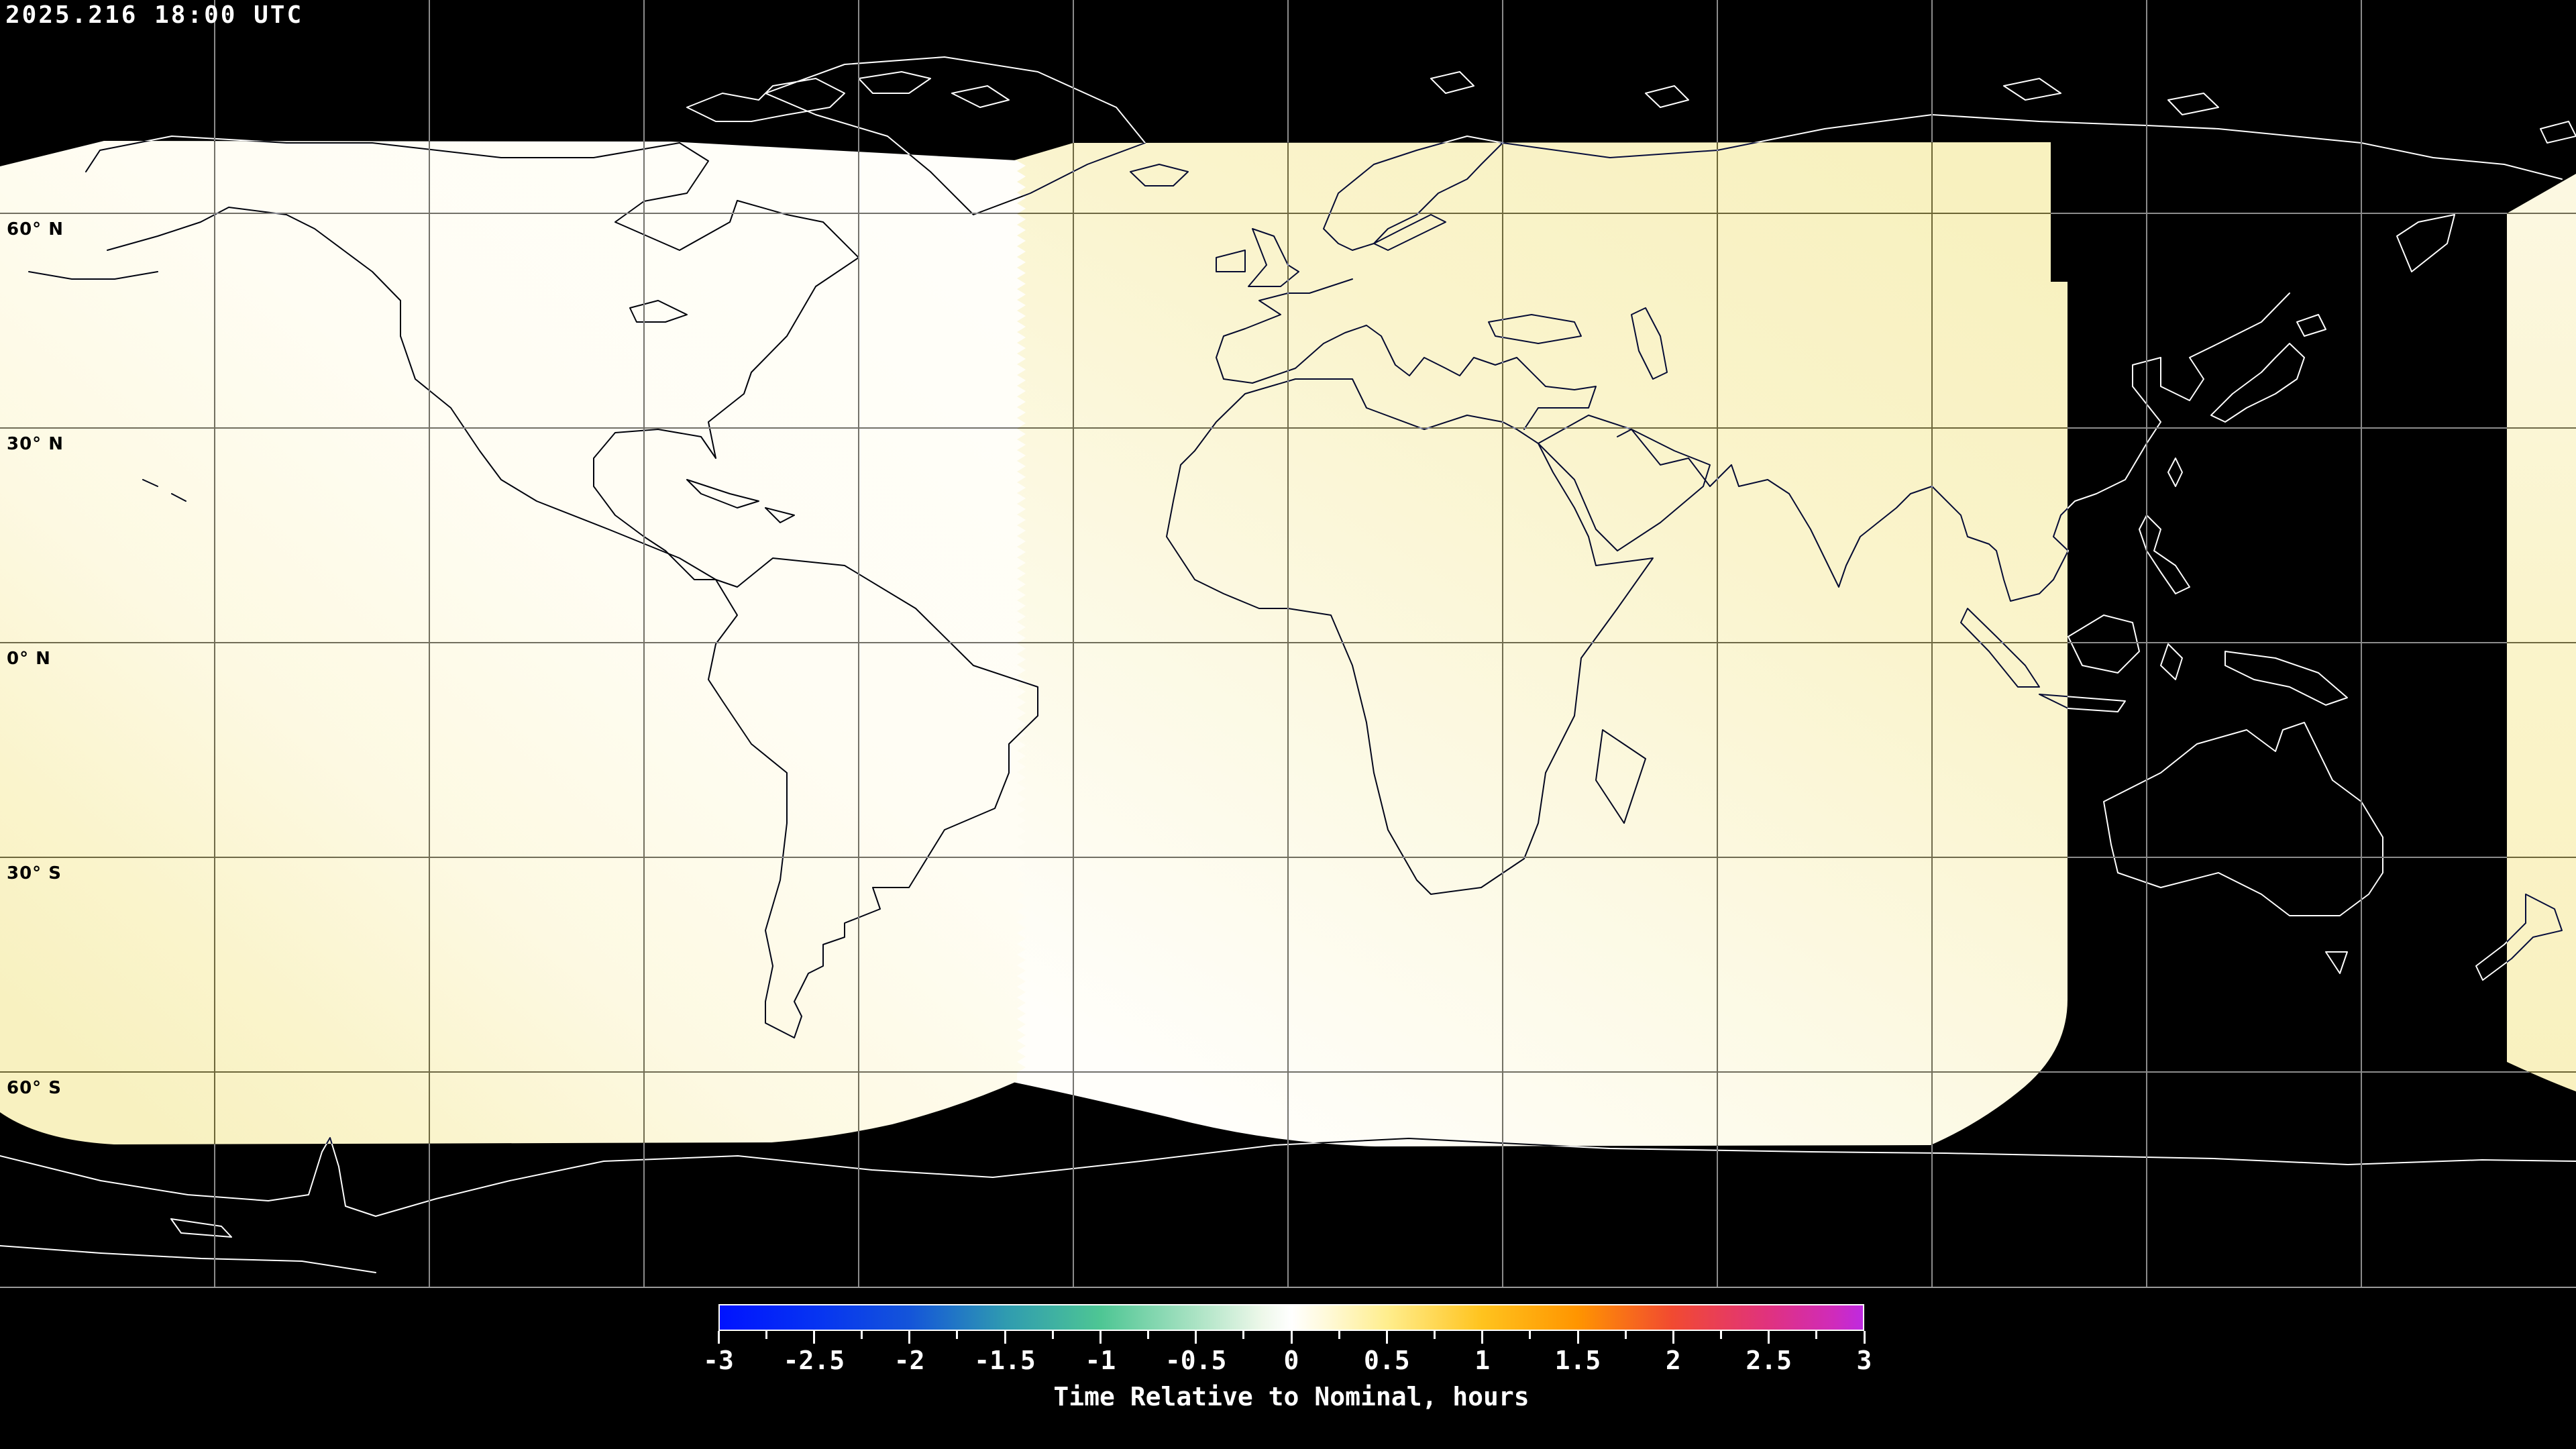  What do you see at coordinates (814, 1360) in the screenshot?
I see `colorbar-tick-label: -2.5` at bounding box center [814, 1360].